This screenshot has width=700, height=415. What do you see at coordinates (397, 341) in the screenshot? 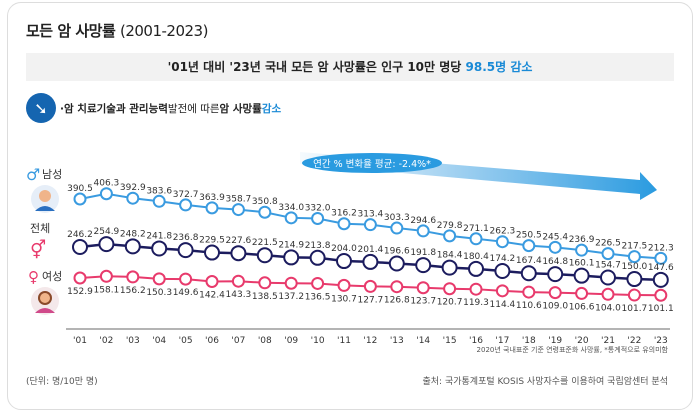
I see `x-tick-label: '13` at bounding box center [397, 341].